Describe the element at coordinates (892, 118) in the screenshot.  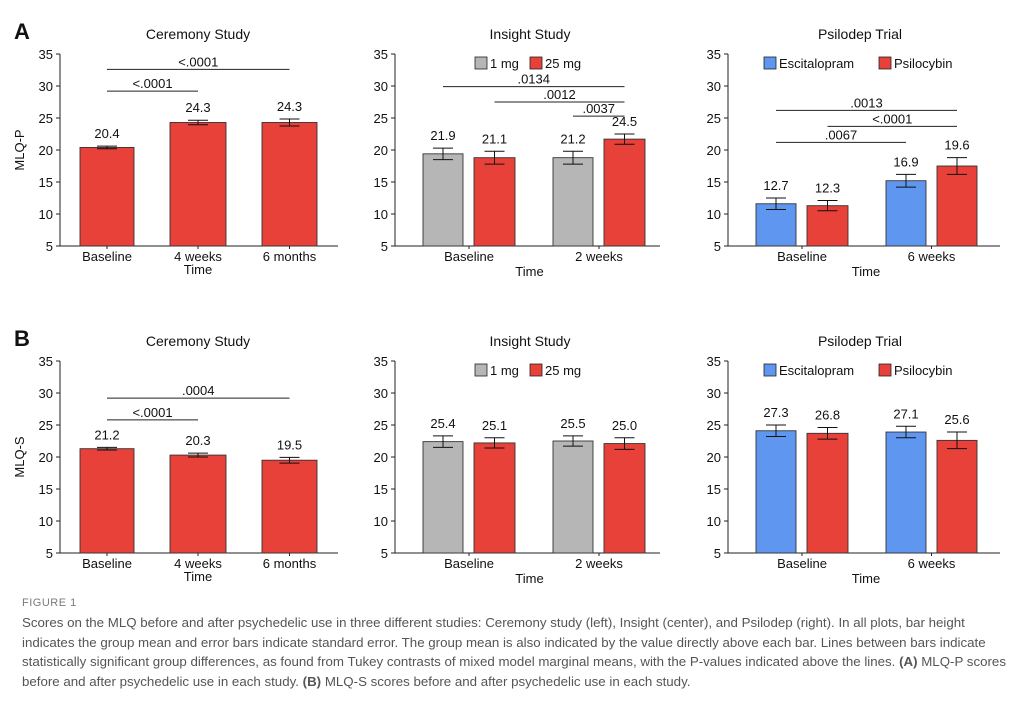
I see `chart-a-3-comparison-label: <.0001` at that location.